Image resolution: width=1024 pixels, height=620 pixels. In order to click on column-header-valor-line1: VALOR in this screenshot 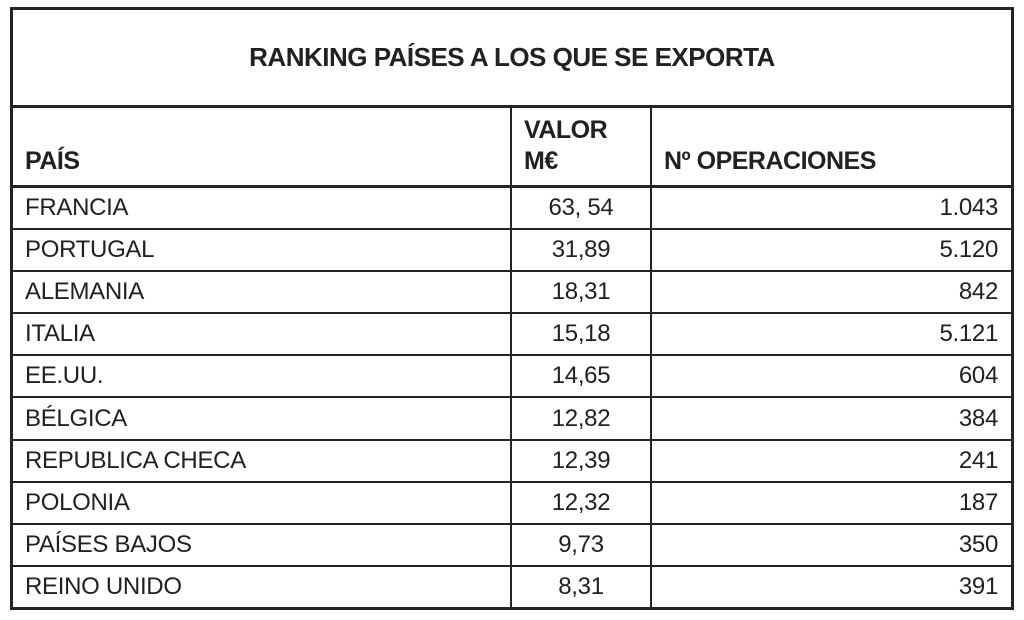, I will do `click(566, 130)`.